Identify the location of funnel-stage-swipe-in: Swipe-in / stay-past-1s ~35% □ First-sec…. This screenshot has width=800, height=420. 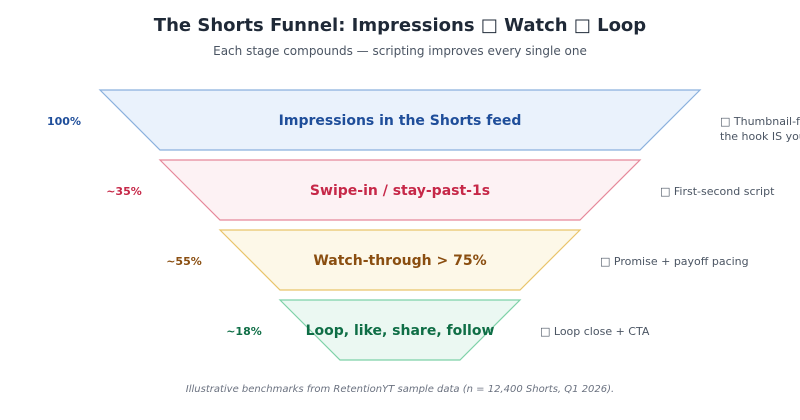
(440, 190).